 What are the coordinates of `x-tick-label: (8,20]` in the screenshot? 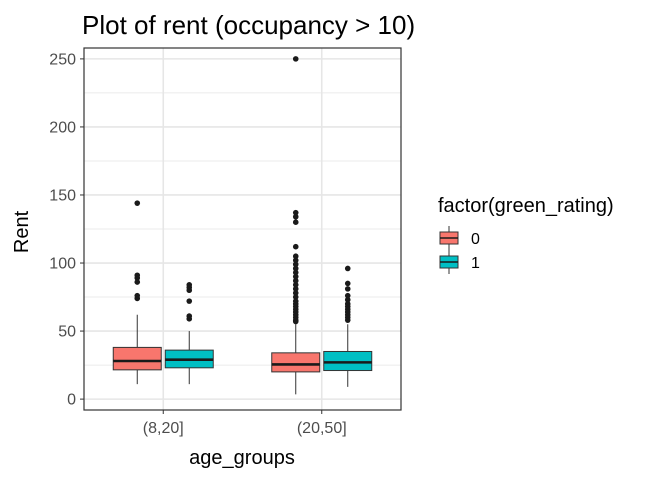 It's located at (163, 428).